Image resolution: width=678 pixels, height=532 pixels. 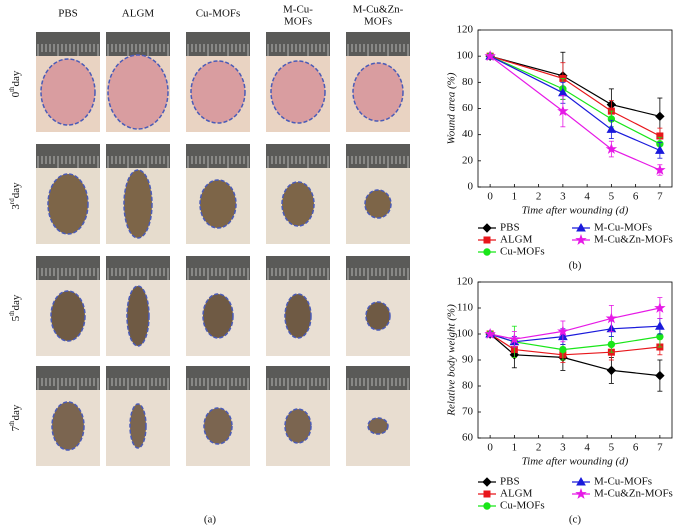 I want to click on row-label: 3rdday, so click(x=15, y=196).